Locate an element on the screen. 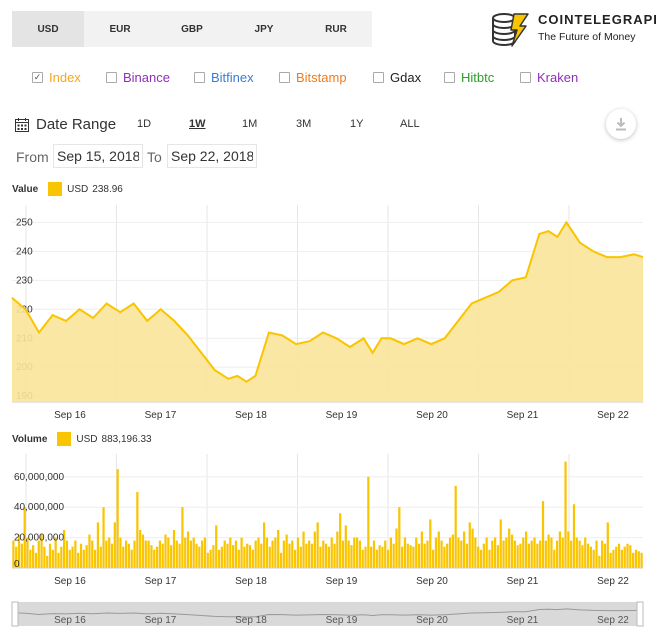 Image resolution: width=656 pixels, height=642 pixels. to-label: To is located at coordinates (154, 157).